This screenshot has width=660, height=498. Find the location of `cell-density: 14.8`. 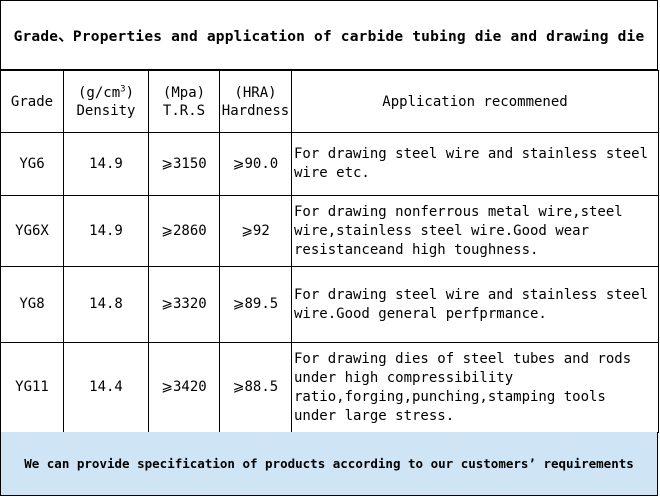

cell-density: 14.8 is located at coordinates (106, 304).